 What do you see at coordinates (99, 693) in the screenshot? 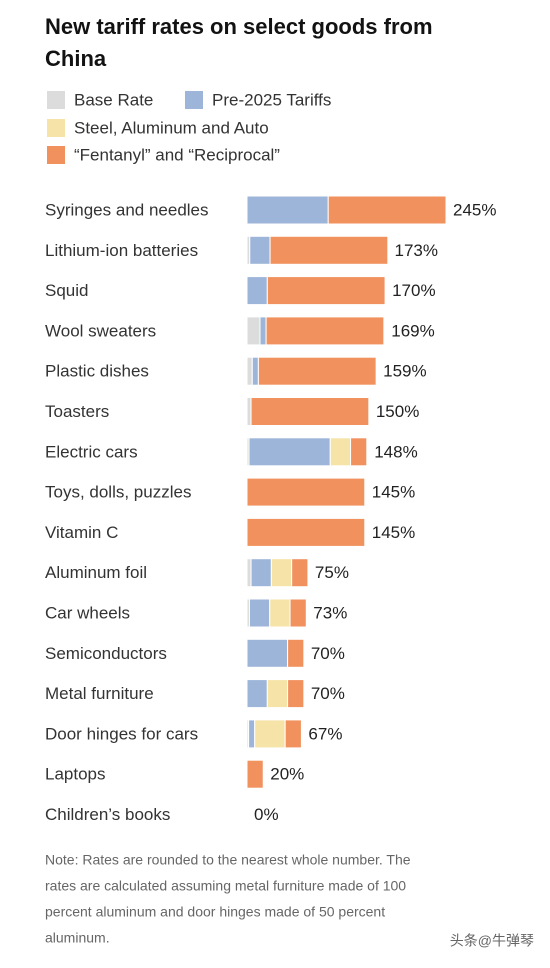
I see `category-label: Metal furniture` at bounding box center [99, 693].